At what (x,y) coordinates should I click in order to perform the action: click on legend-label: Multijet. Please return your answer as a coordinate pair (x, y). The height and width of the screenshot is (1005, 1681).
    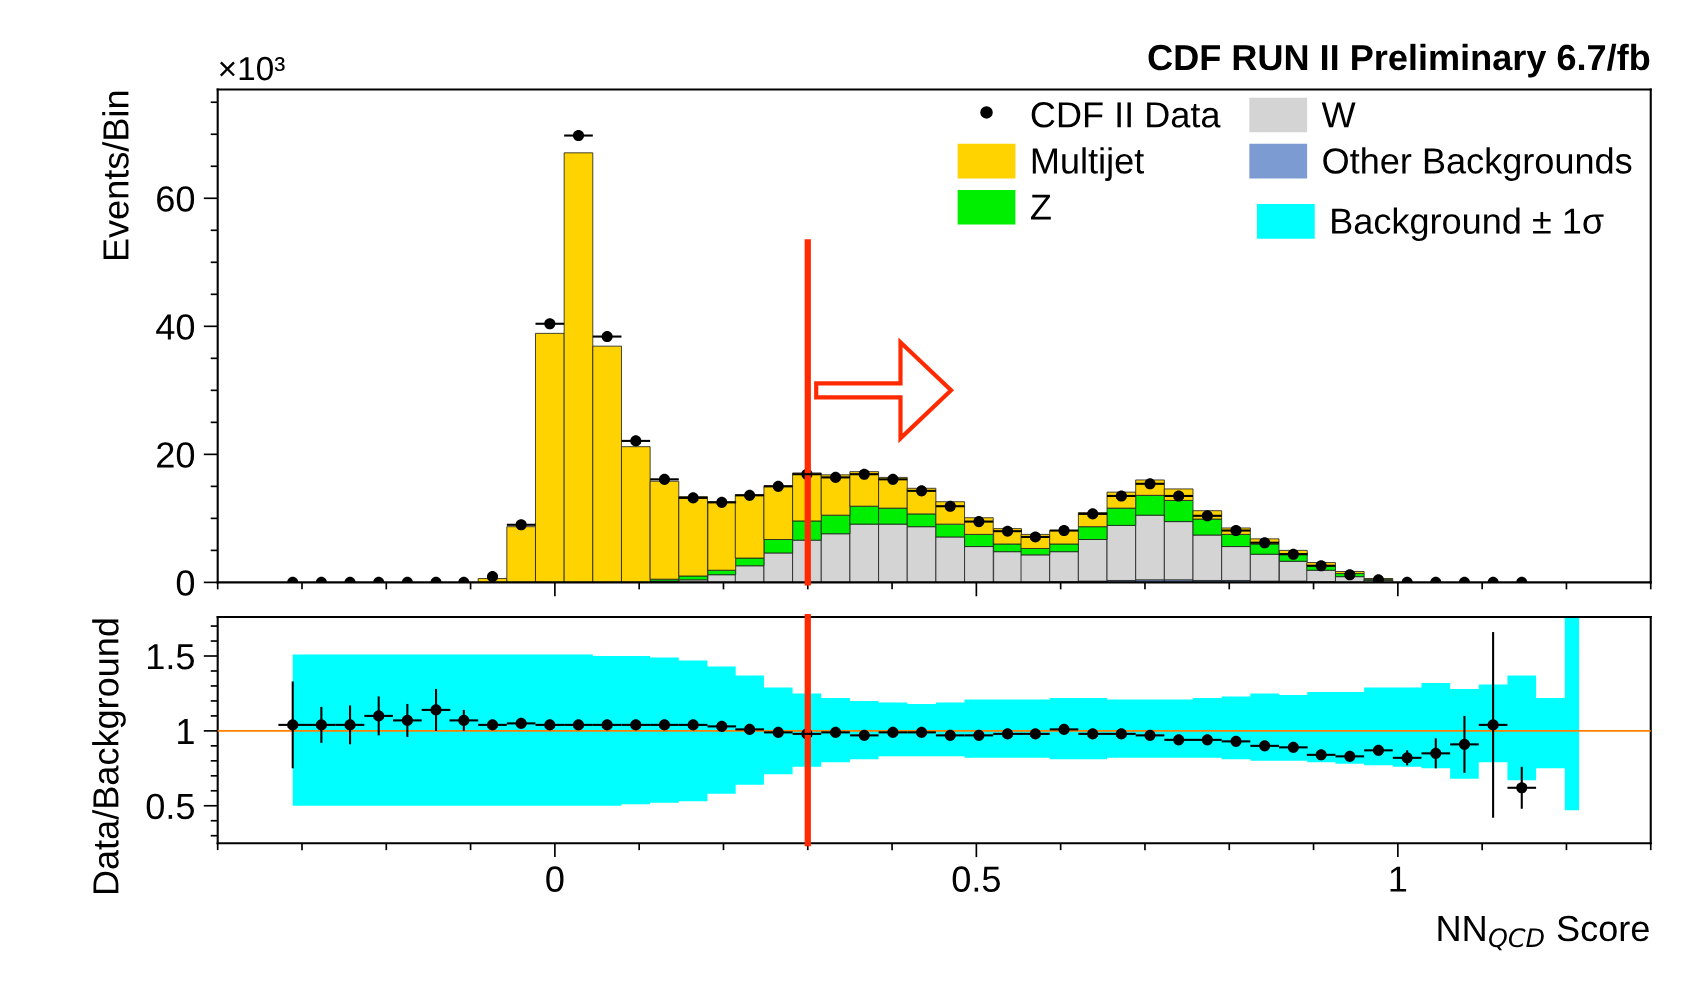
    Looking at the image, I should click on (1088, 164).